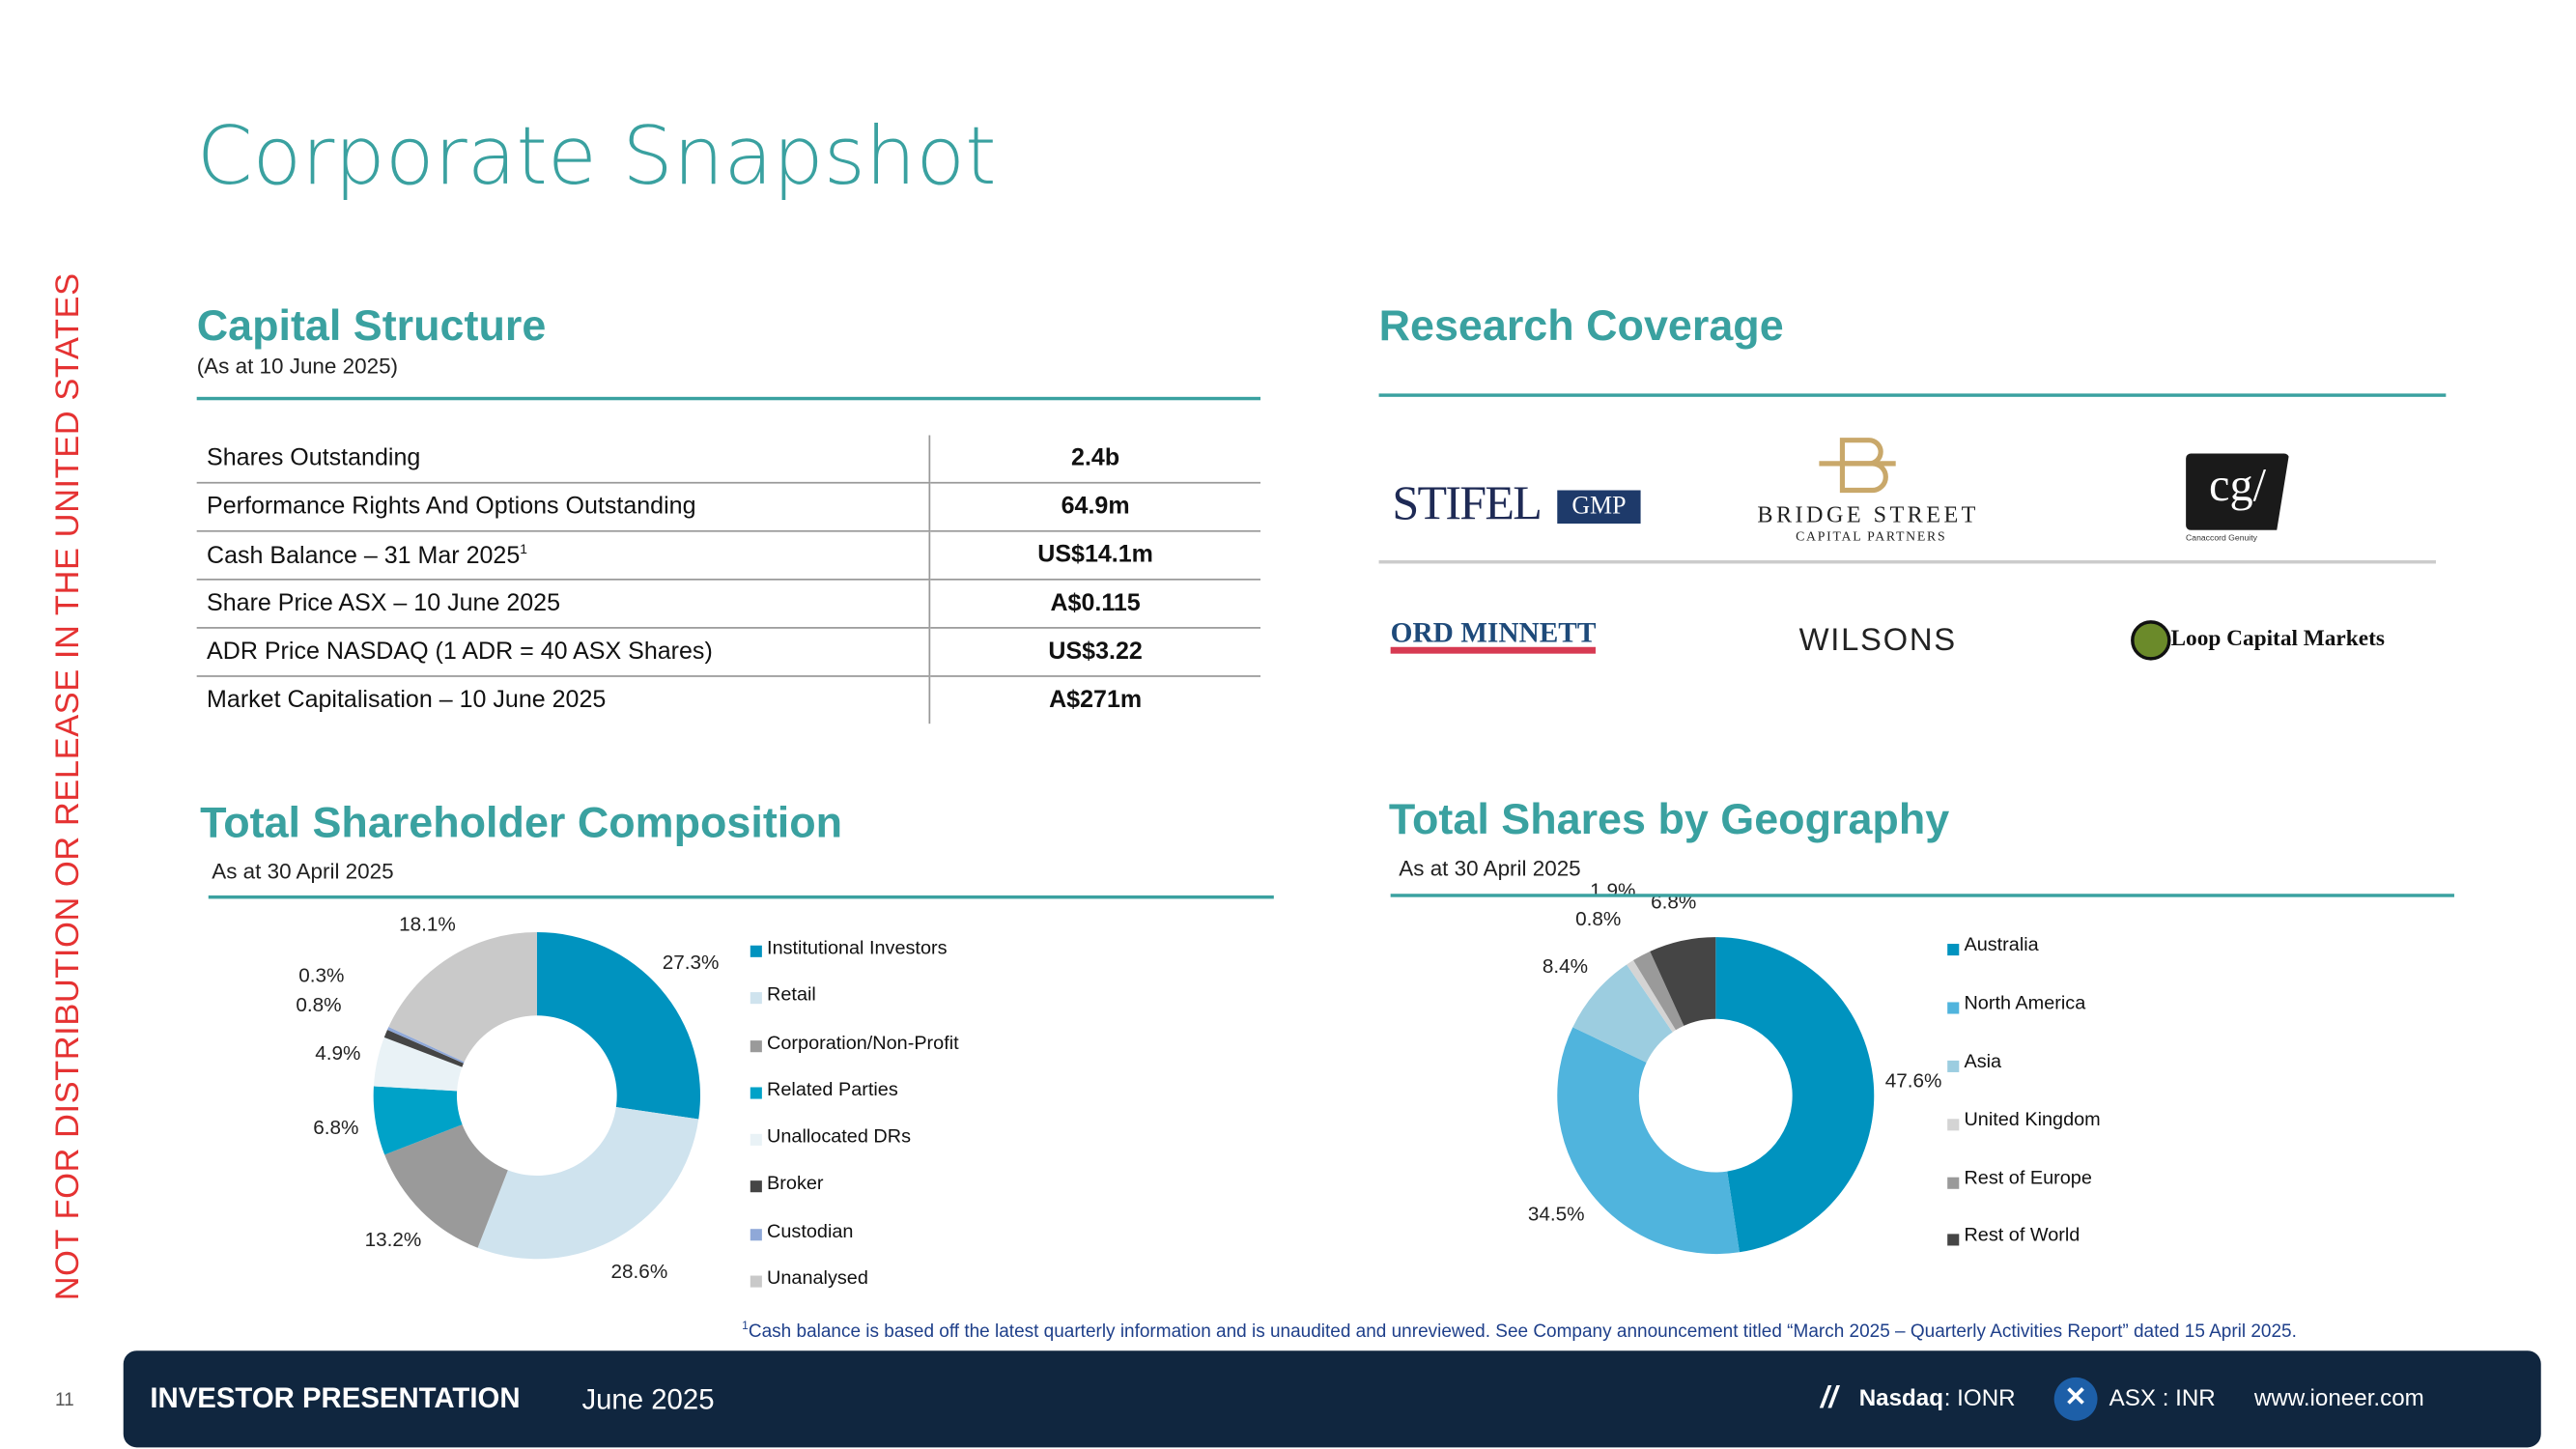 The height and width of the screenshot is (1449, 2576). Describe the element at coordinates (854, 1293) in the screenshot. I see `legend-item: Unanalysed` at that location.